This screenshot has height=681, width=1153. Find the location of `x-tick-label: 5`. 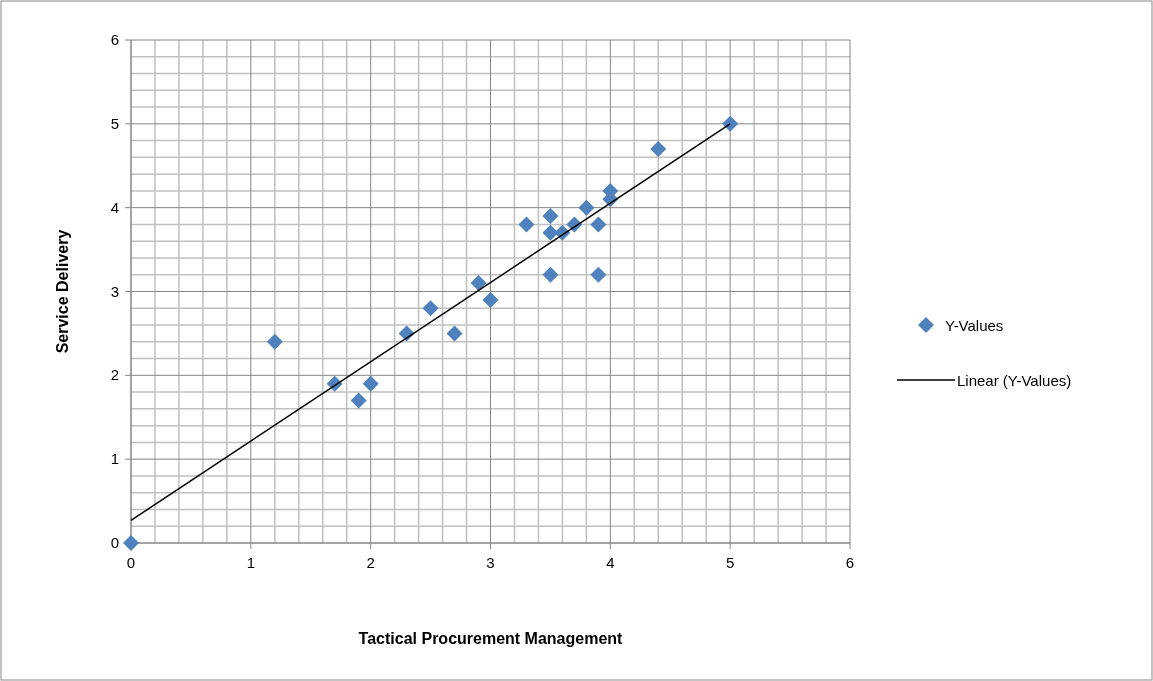

x-tick-label: 5 is located at coordinates (730, 562).